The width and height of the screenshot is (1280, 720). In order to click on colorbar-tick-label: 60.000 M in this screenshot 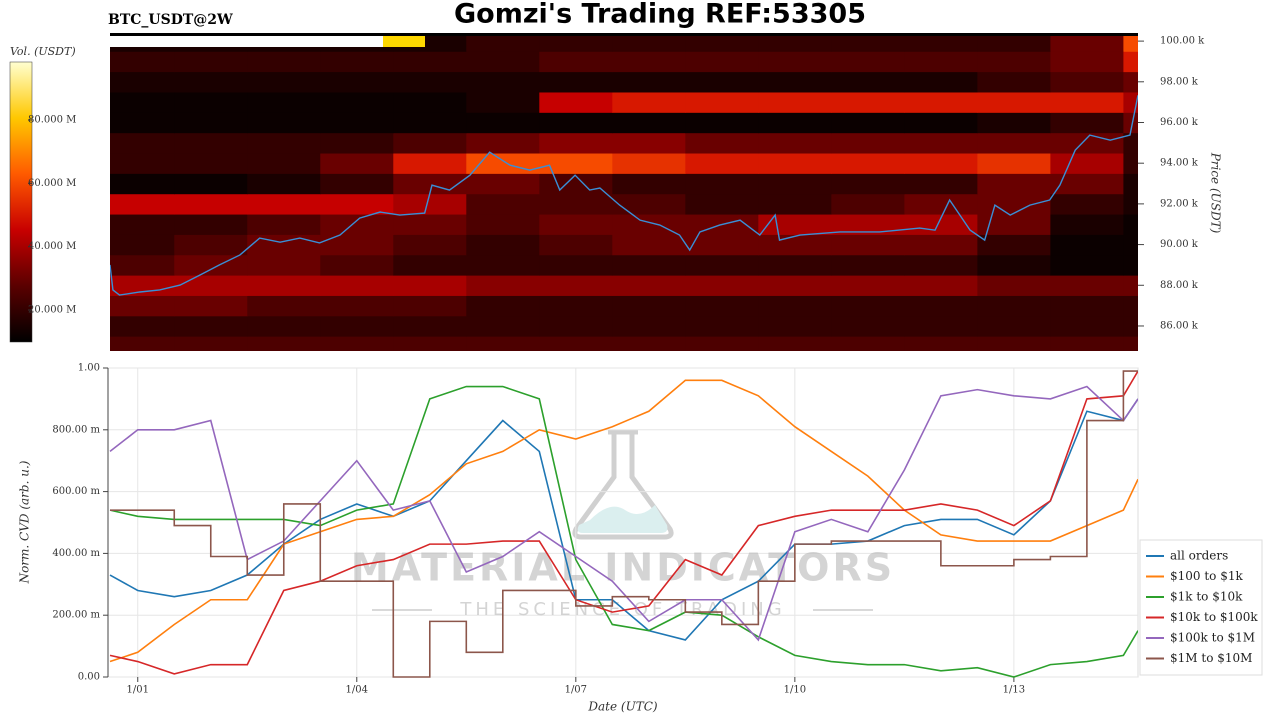, I will do `click(52, 183)`.